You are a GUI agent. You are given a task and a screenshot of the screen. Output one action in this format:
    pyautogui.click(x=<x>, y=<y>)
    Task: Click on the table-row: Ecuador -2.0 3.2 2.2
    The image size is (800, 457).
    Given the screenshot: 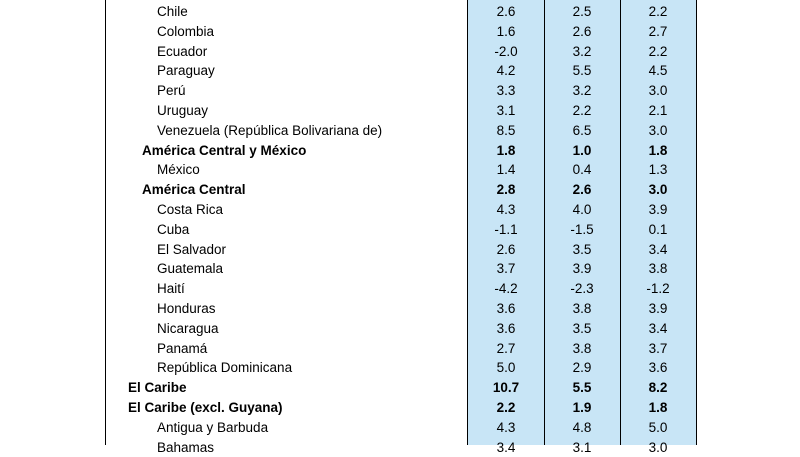 What is the action you would take?
    pyautogui.click(x=400, y=52)
    